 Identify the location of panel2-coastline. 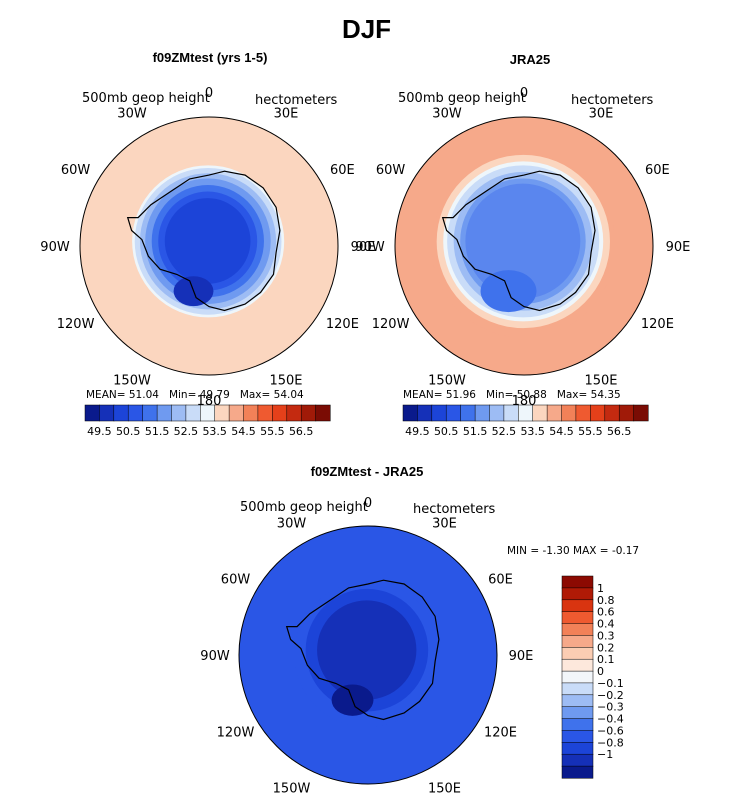
(518, 241).